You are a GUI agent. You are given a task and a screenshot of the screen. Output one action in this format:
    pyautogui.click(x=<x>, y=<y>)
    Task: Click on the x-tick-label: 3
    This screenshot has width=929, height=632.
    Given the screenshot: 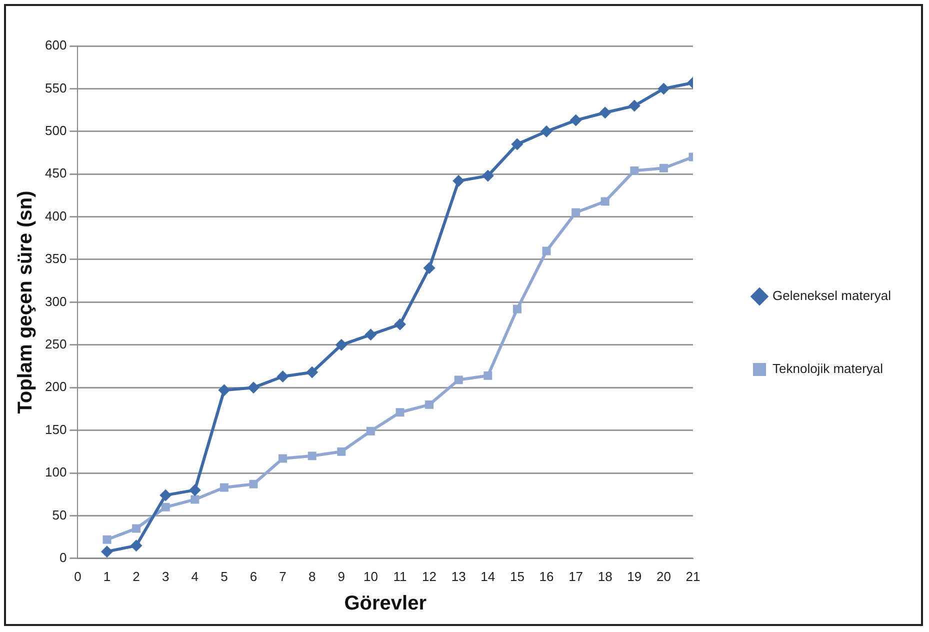 What is the action you would take?
    pyautogui.click(x=166, y=576)
    